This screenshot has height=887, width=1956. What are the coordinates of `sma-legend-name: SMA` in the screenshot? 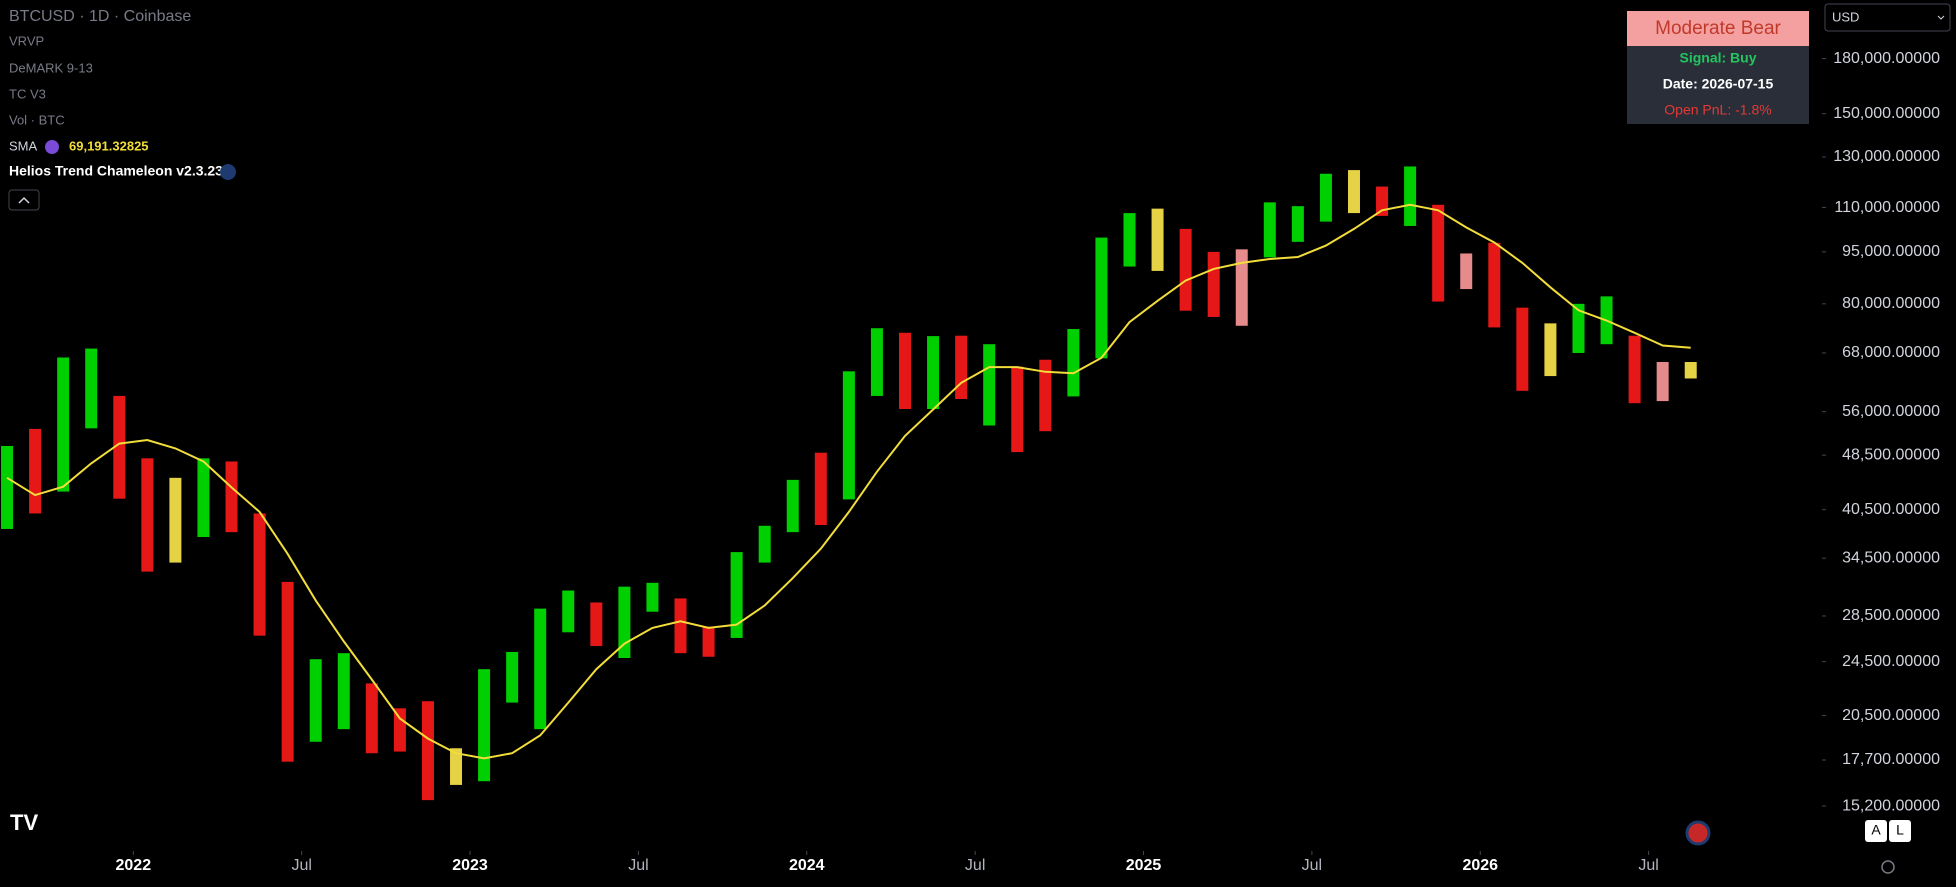 It's located at (23, 145).